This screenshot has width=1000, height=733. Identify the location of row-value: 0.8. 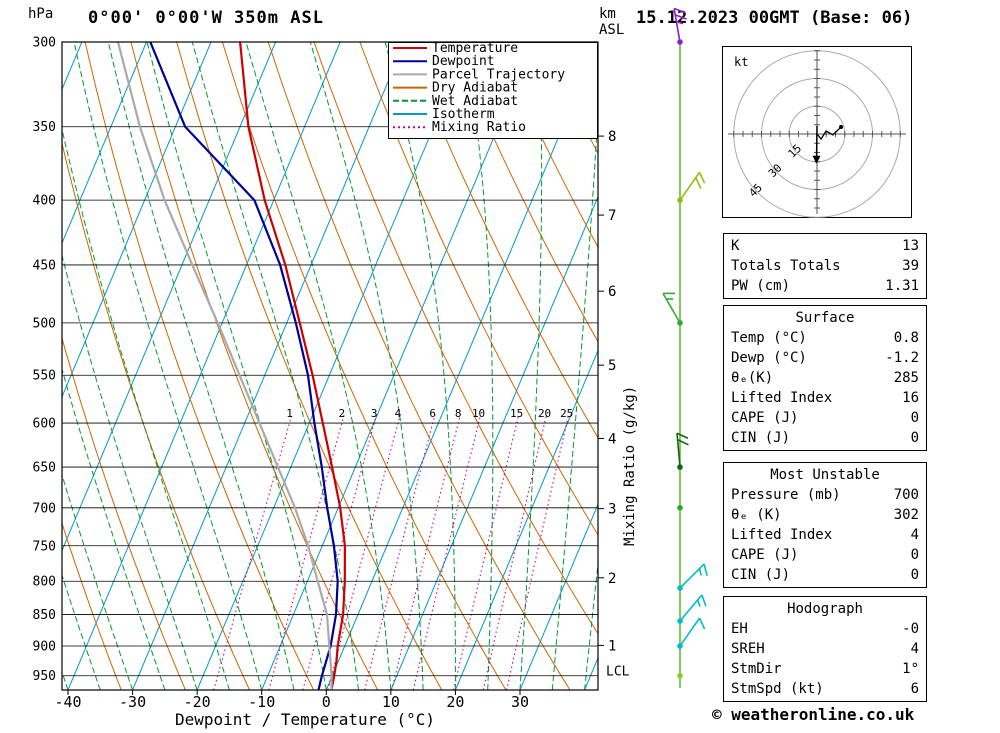
(906, 338).